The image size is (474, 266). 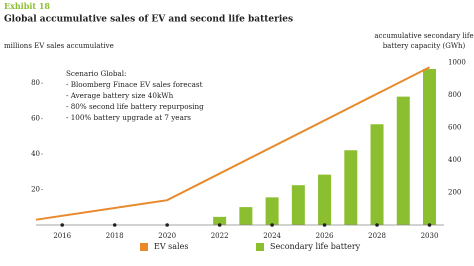 What do you see at coordinates (430, 236) in the screenshot?
I see `x-tick-label: 2030` at bounding box center [430, 236].